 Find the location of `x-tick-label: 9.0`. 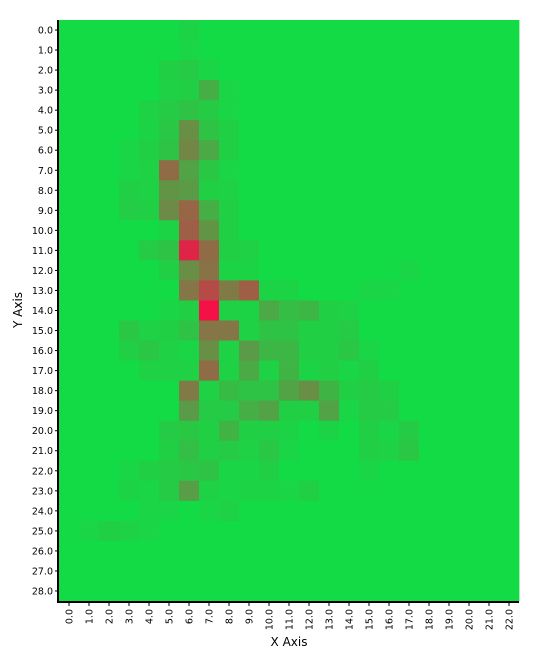

x-tick-label: 9.0 is located at coordinates (250, 616).